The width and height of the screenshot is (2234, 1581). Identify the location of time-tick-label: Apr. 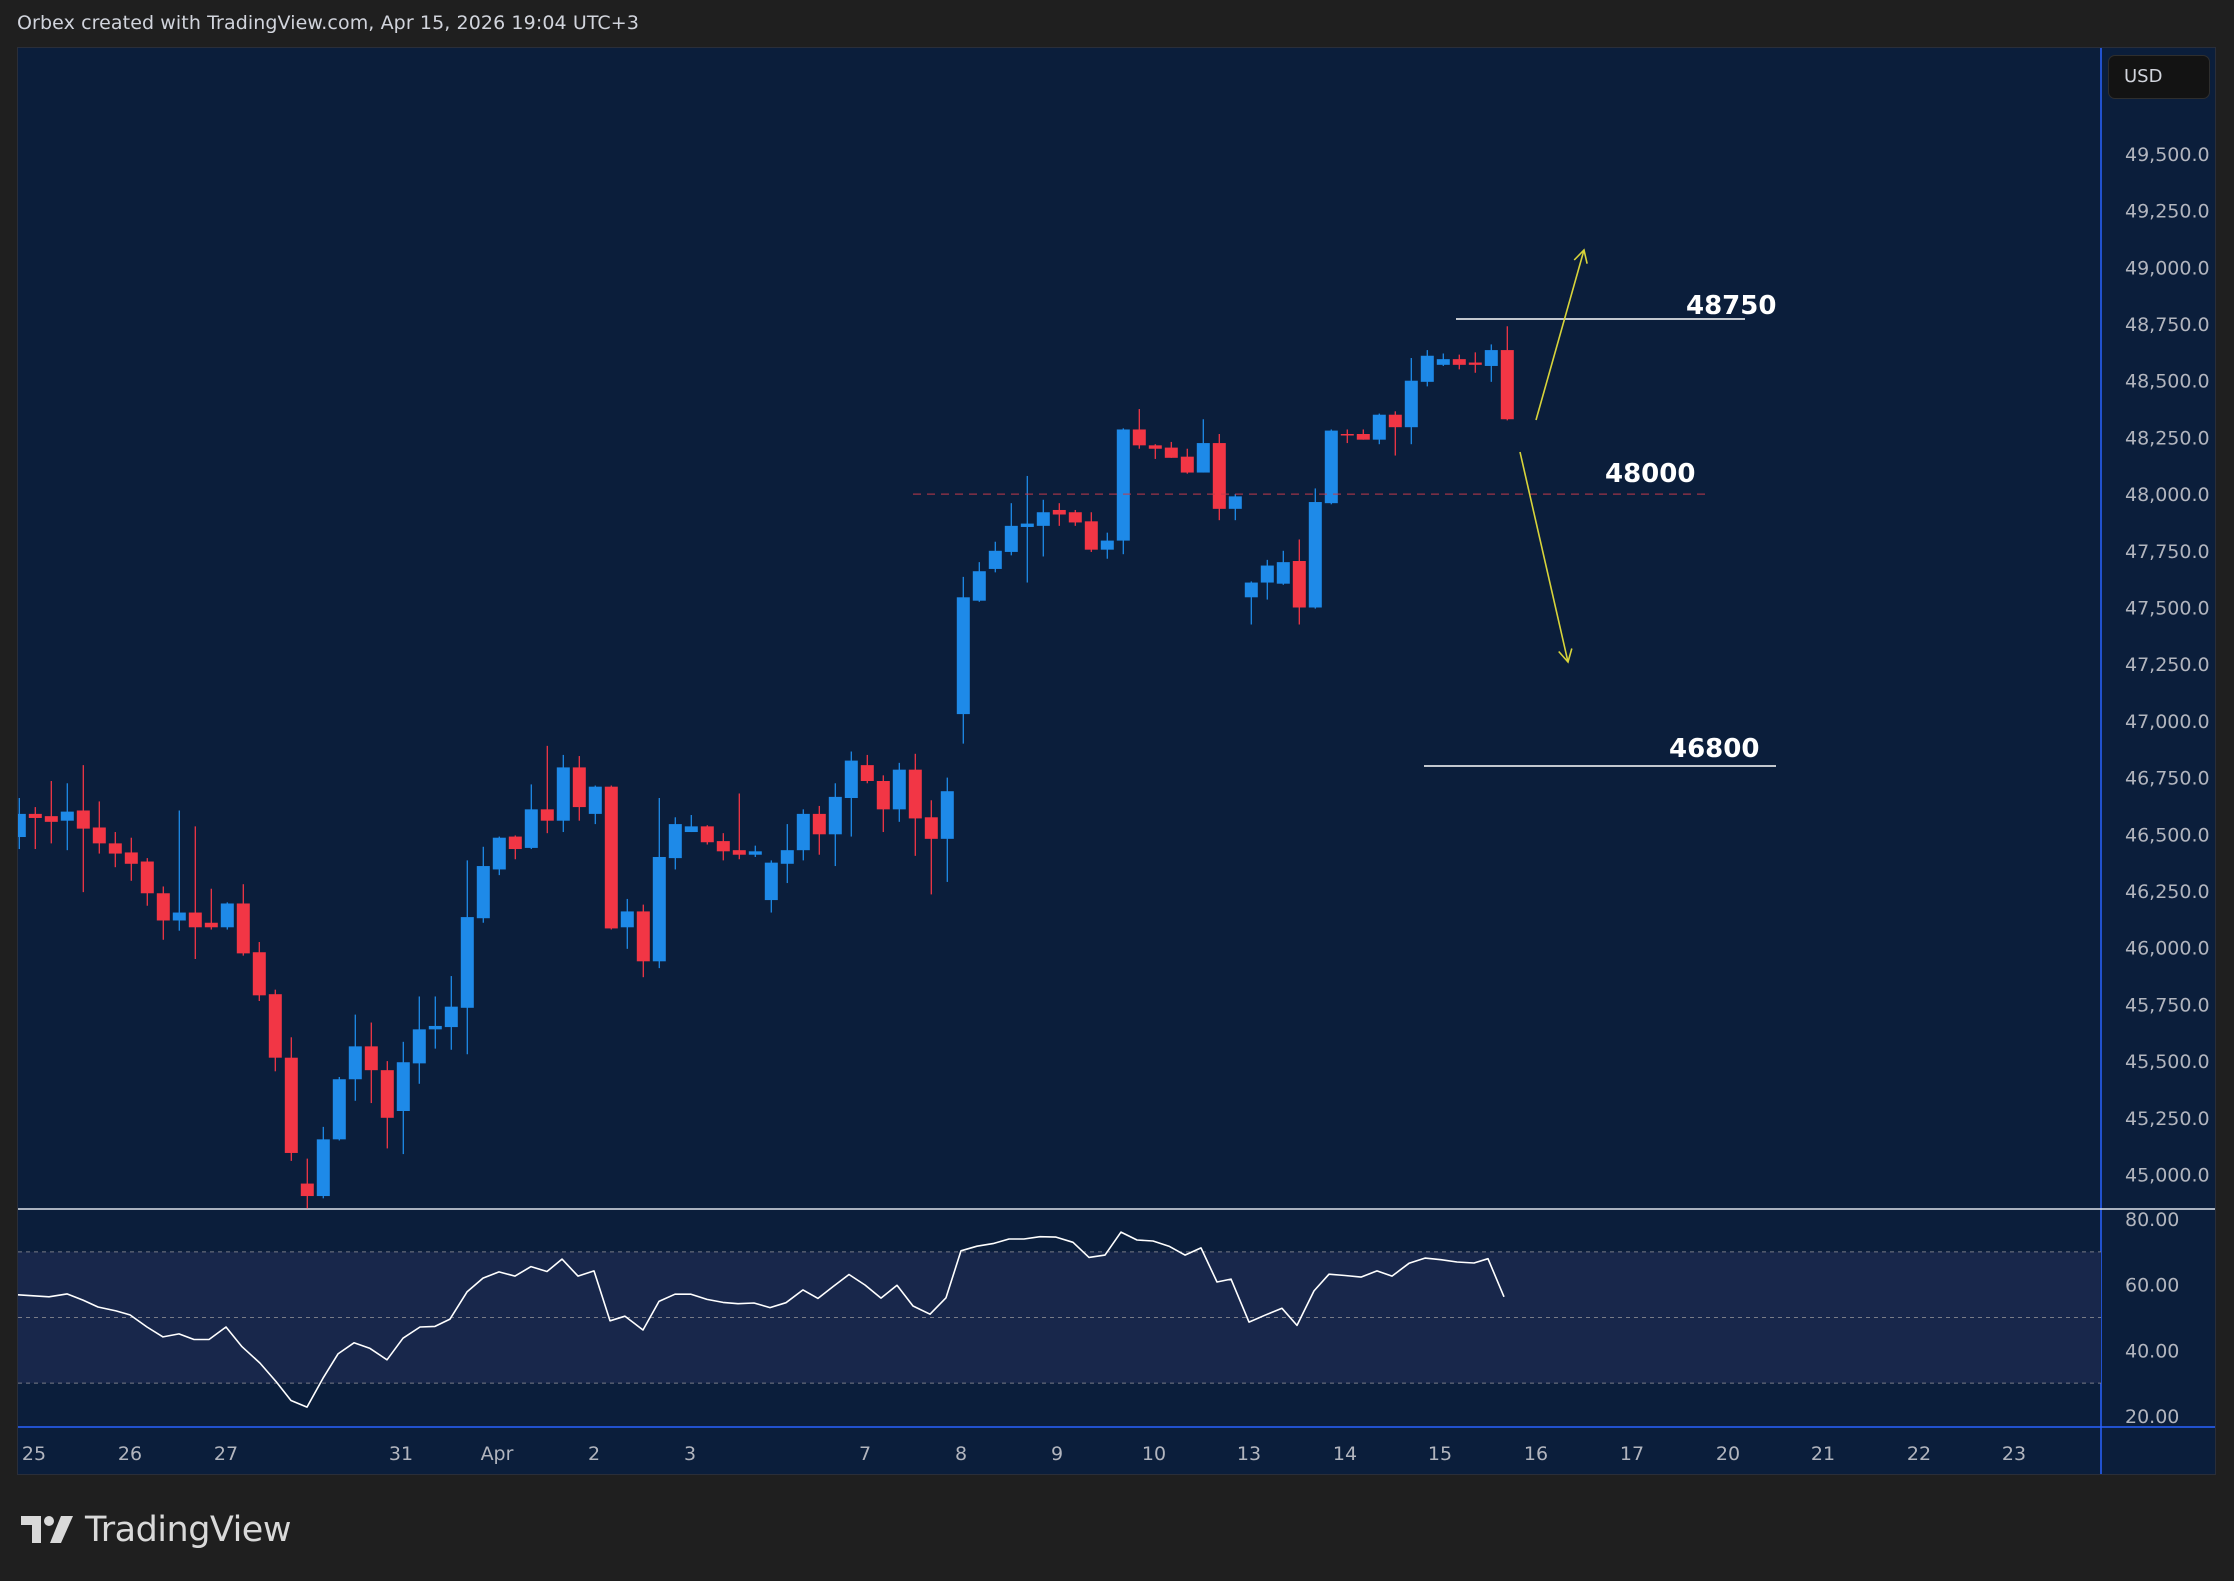
(497, 1454).